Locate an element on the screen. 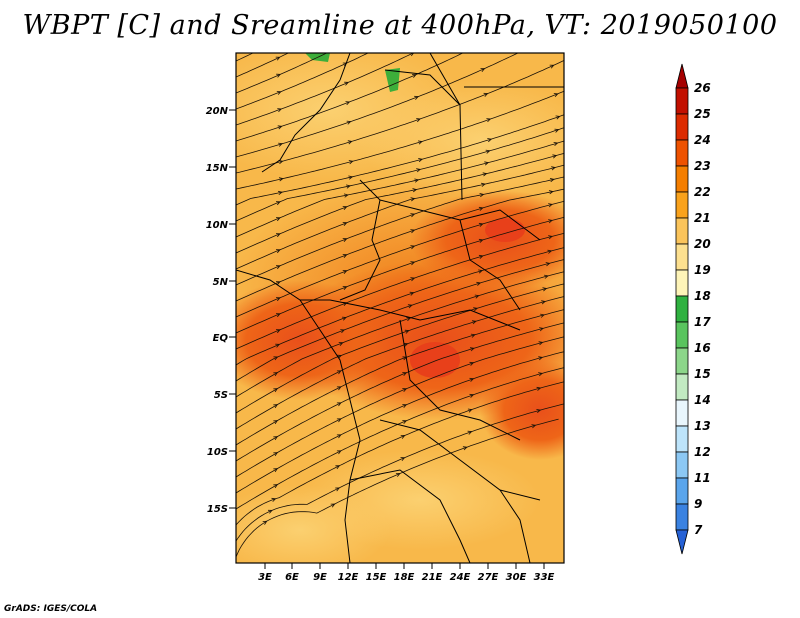 Image resolution: width=800 pixels, height=618 pixels. lon-tick-label: 21E is located at coordinates (432, 577).